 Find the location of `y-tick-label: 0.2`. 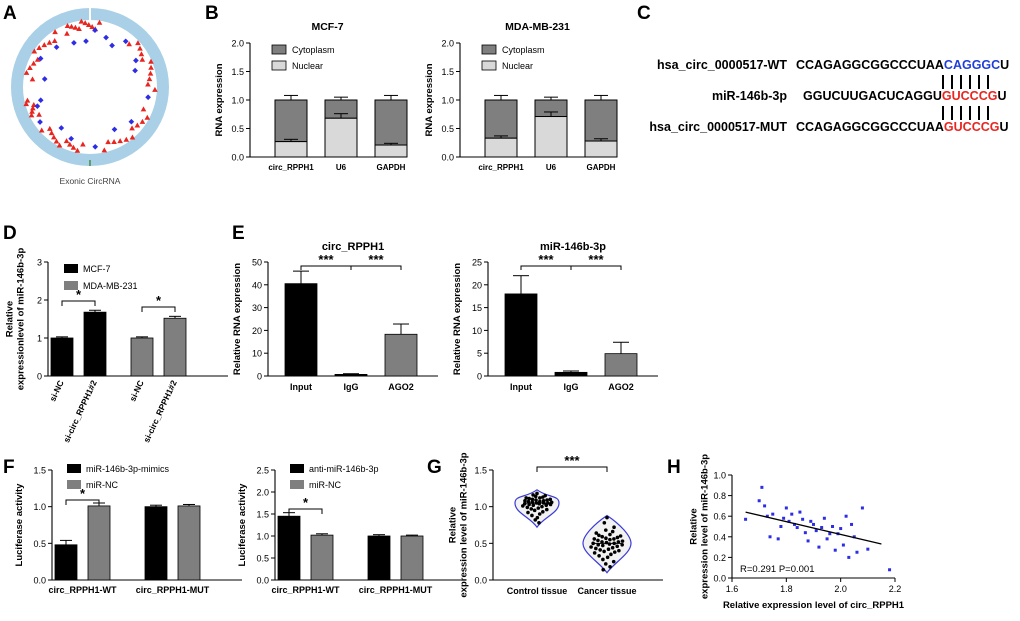

y-tick-label: 0.2 is located at coordinates (719, 558).